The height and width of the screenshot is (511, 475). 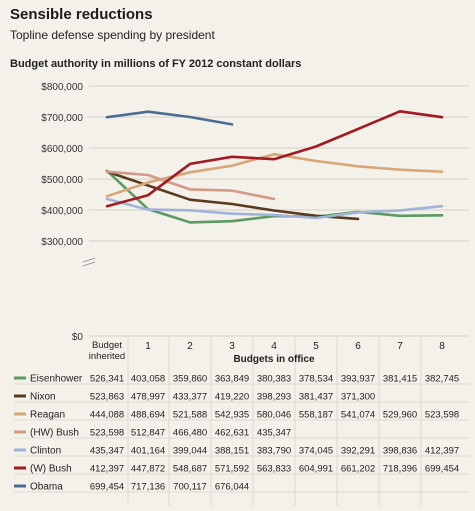 What do you see at coordinates (190, 415) in the screenshot?
I see `table-cell-value: 521,588` at bounding box center [190, 415].